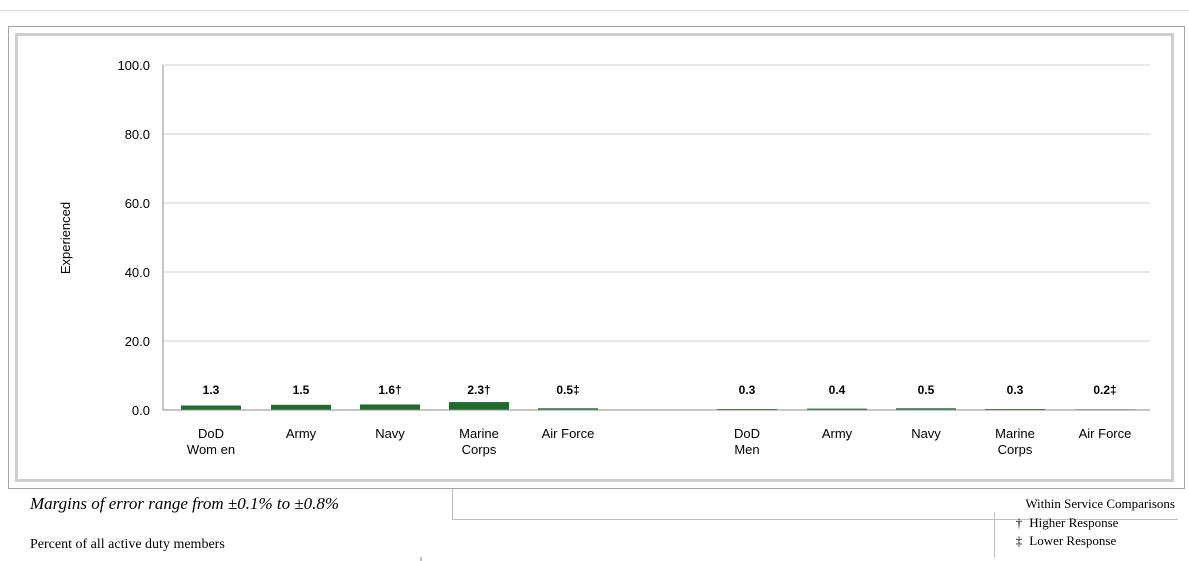 Image resolution: width=1189 pixels, height=561 pixels. I want to click on y-axis-ticks: 100.0 80.0 60.0 40.0 20.0 0.0, so click(133, 238).